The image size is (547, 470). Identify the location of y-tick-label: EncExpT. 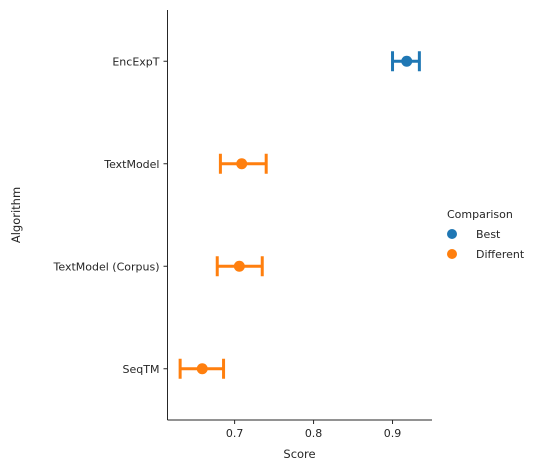
(135, 61).